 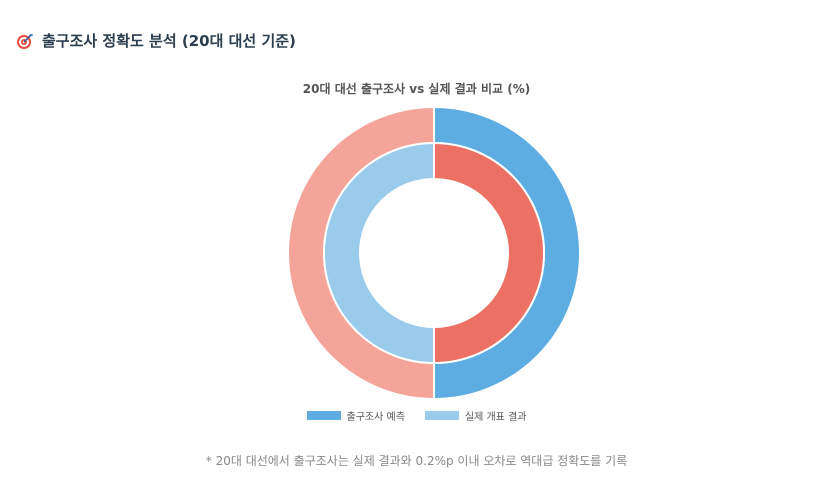 I want to click on page-header: 출구조사 정확도 분석 (20대 대선 기준), so click(x=156, y=40).